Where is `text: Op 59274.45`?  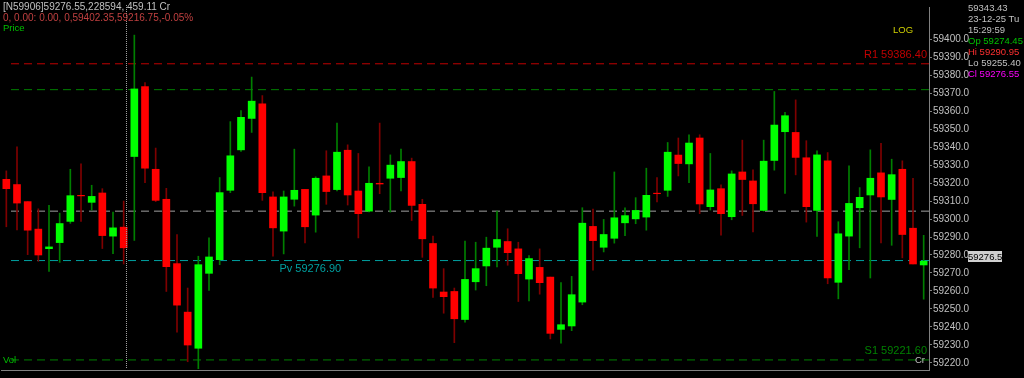
text: Op 59274.45 is located at coordinates (995, 40).